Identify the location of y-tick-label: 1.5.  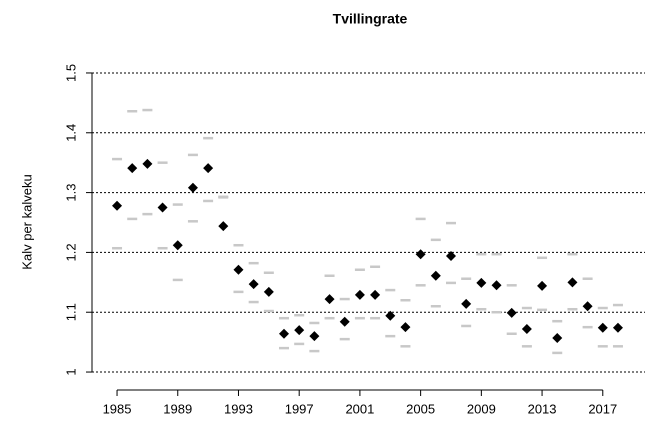
(70, 73).